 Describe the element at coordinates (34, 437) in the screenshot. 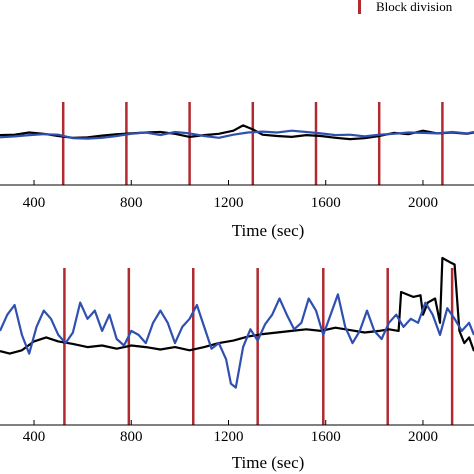

I see `bottom-x-tick-label: 400` at that location.